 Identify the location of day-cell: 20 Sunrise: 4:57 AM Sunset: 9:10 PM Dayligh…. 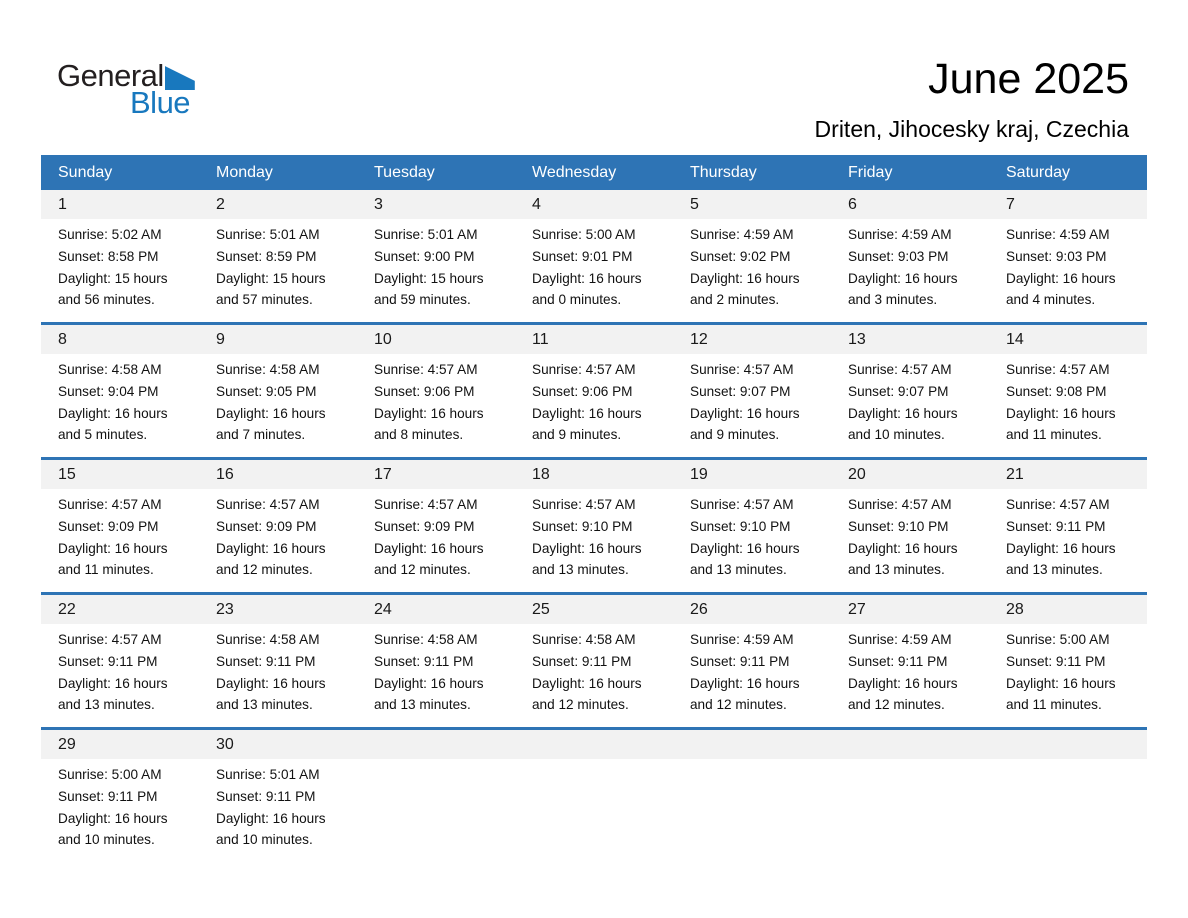
(910, 526).